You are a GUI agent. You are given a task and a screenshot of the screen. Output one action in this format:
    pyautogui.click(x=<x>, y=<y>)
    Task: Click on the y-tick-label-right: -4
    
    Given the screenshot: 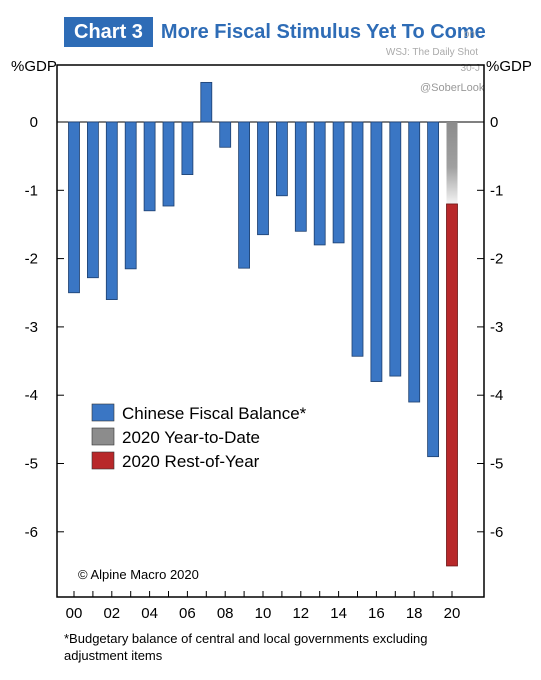 What is the action you would take?
    pyautogui.click(x=496, y=395)
    